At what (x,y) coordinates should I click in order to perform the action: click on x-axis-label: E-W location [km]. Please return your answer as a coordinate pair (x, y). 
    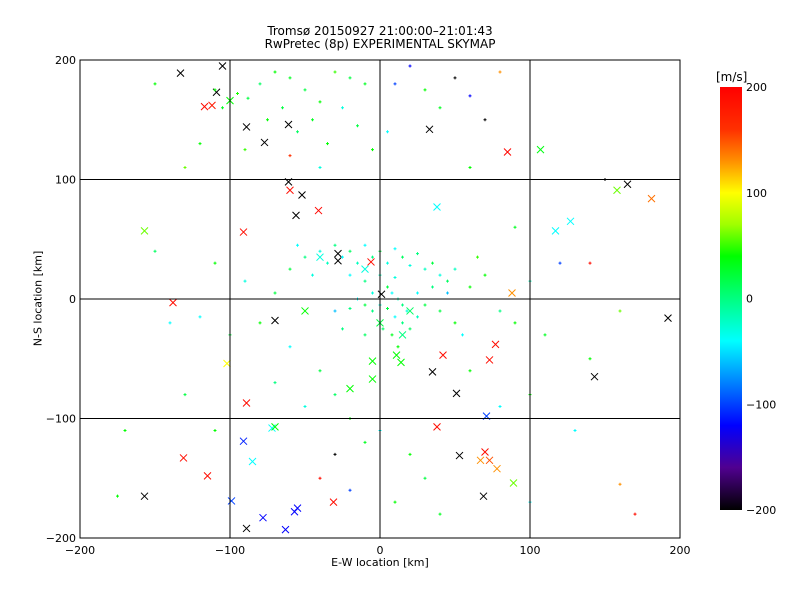
    Looking at the image, I should click on (380, 562).